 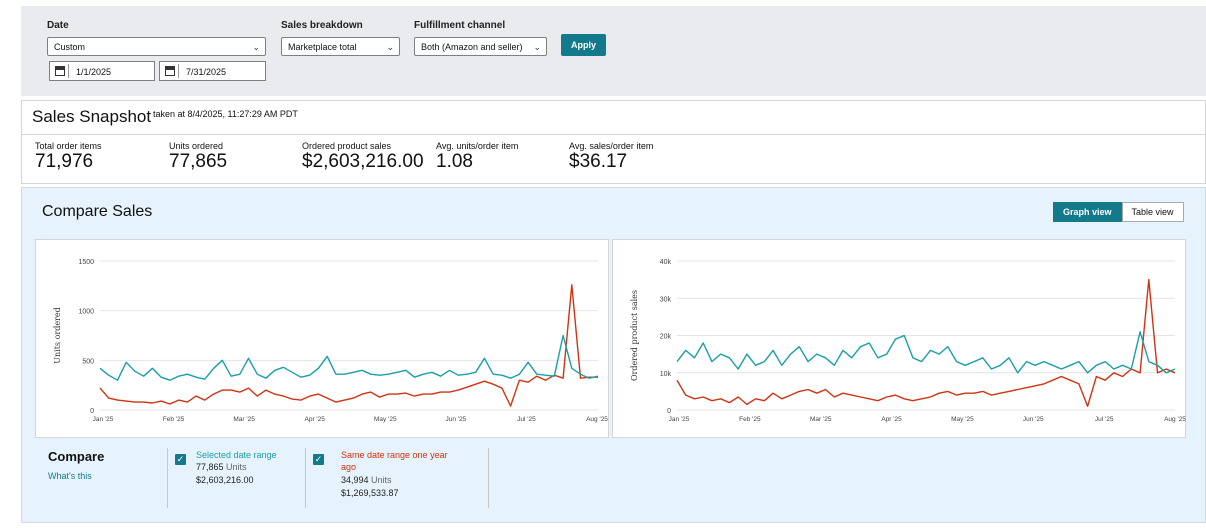 What do you see at coordinates (76, 456) in the screenshot?
I see `compare-legend-title: Compare` at bounding box center [76, 456].